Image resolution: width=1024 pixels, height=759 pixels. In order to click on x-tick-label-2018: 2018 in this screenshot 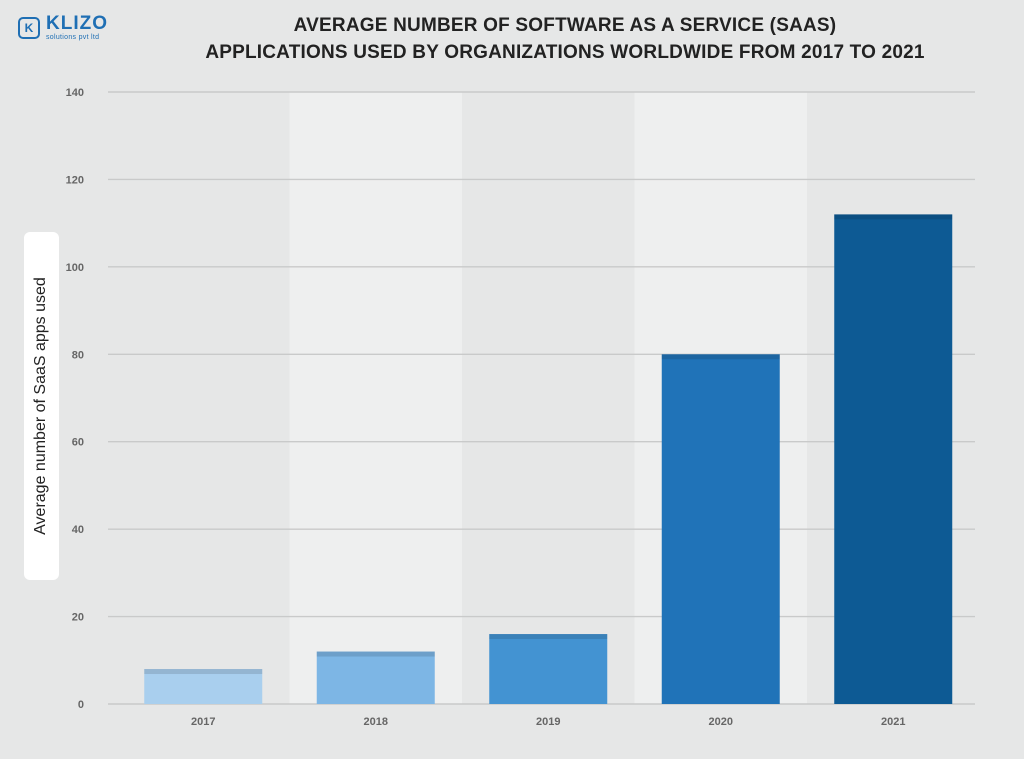, I will do `click(376, 722)`.